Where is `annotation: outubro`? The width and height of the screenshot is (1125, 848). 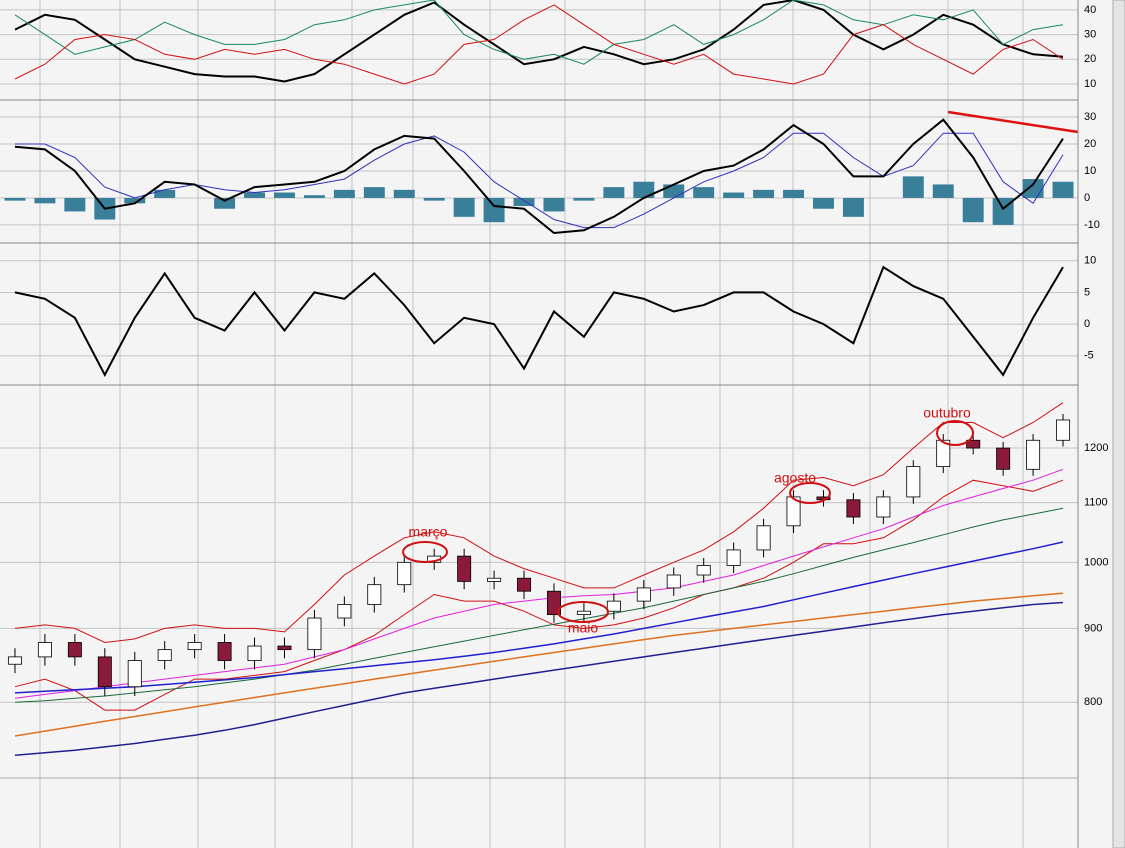 annotation: outubro is located at coordinates (947, 413).